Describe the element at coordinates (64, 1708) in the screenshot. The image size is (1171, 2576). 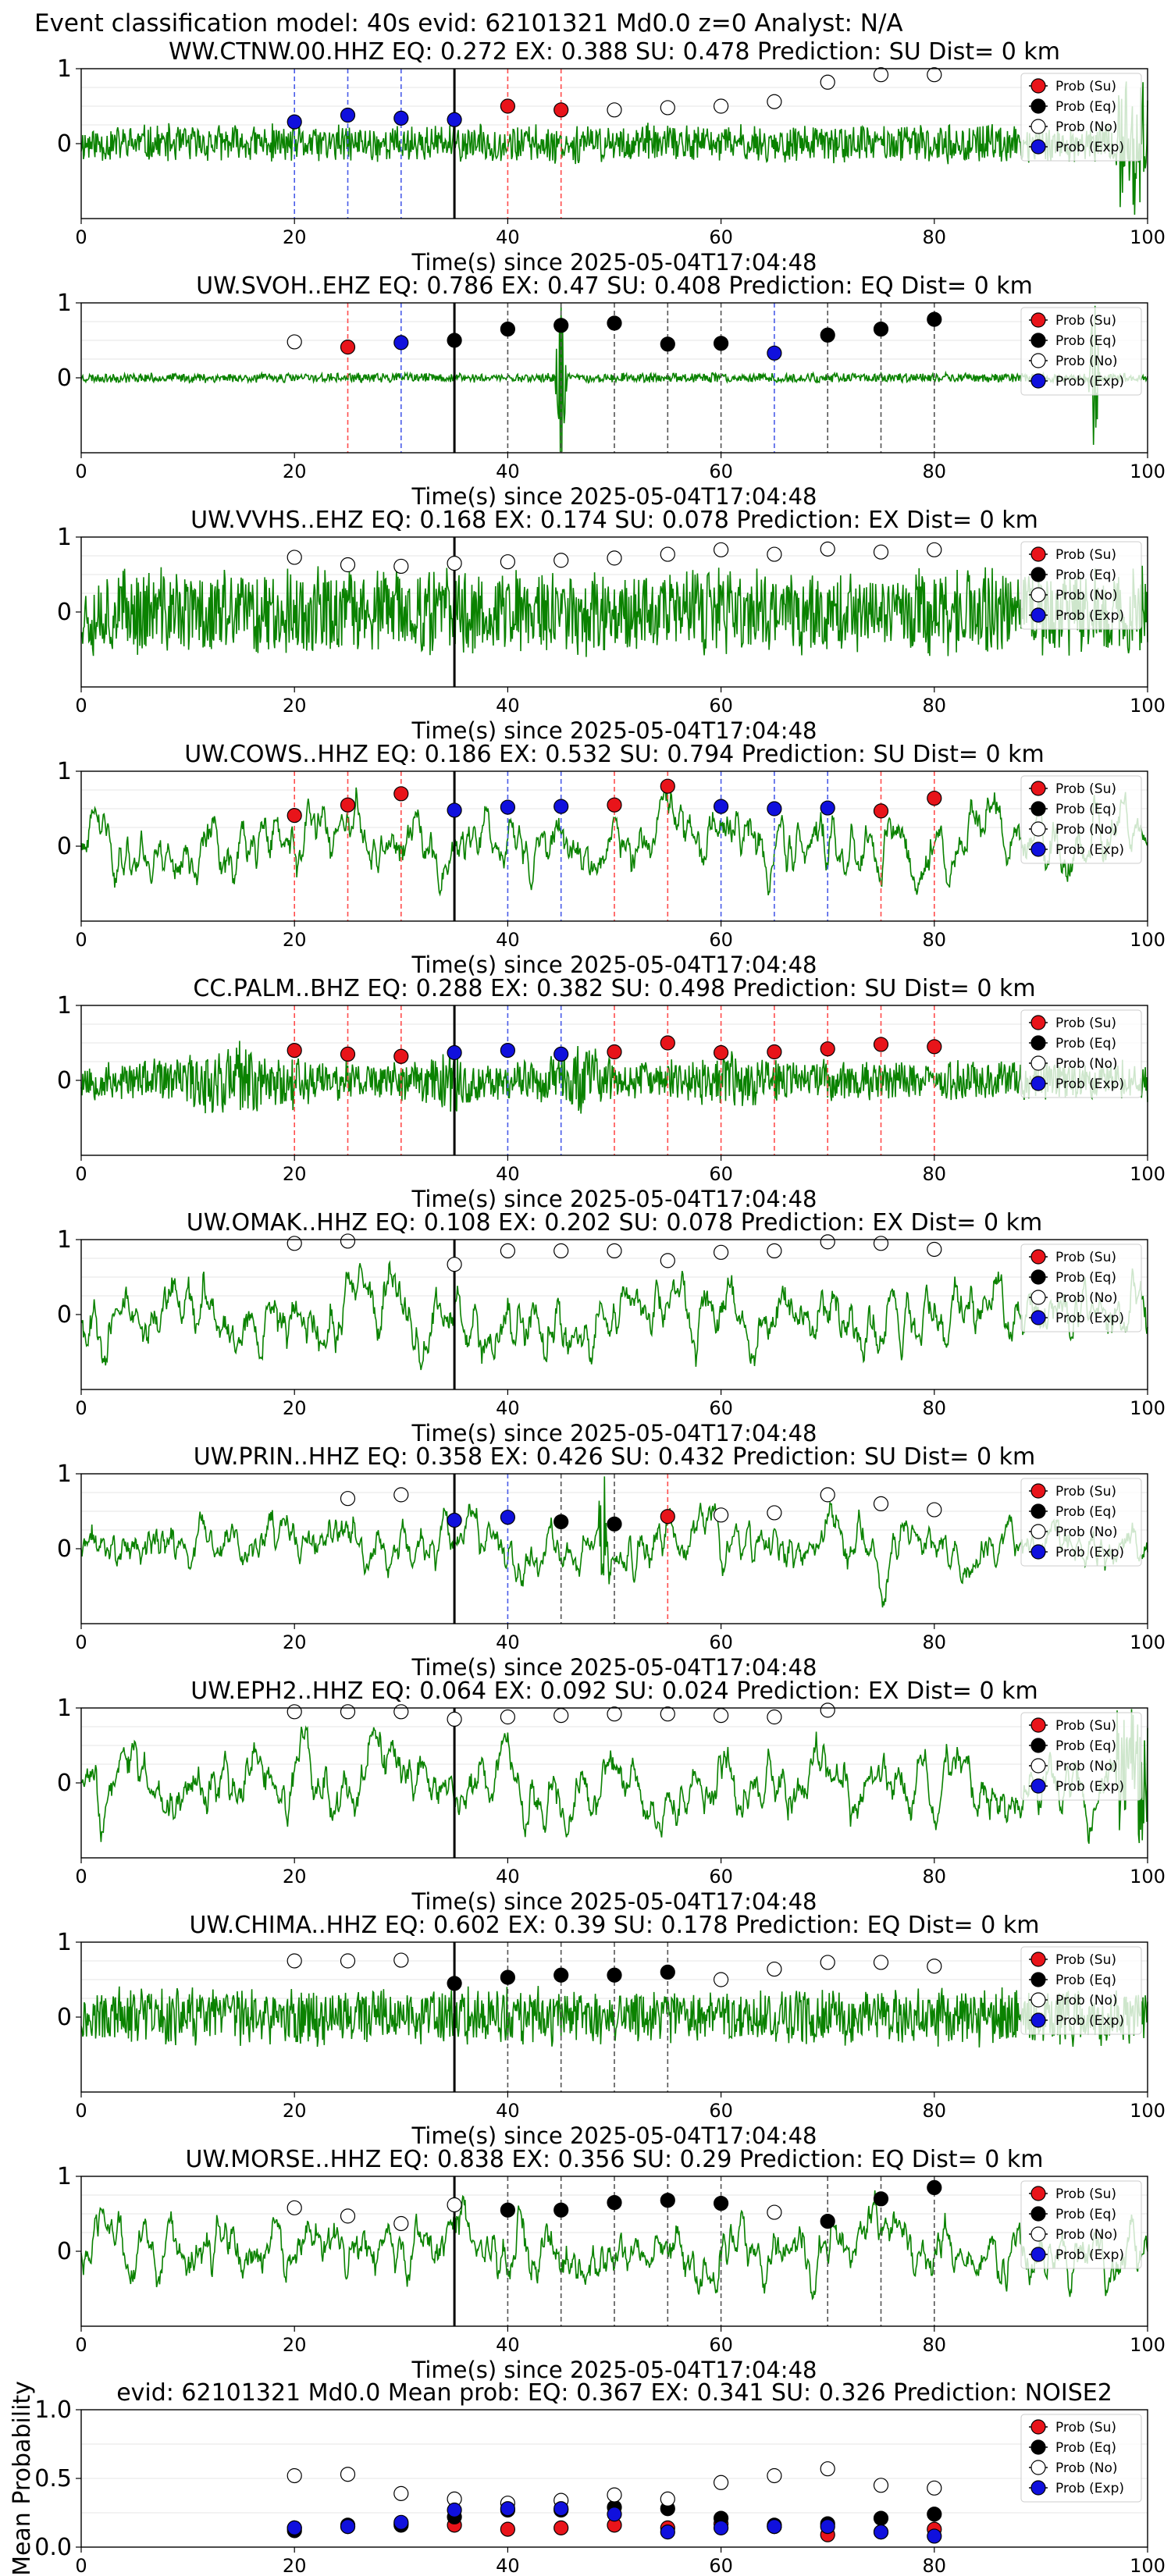
I see `y-tick-label: 1` at that location.